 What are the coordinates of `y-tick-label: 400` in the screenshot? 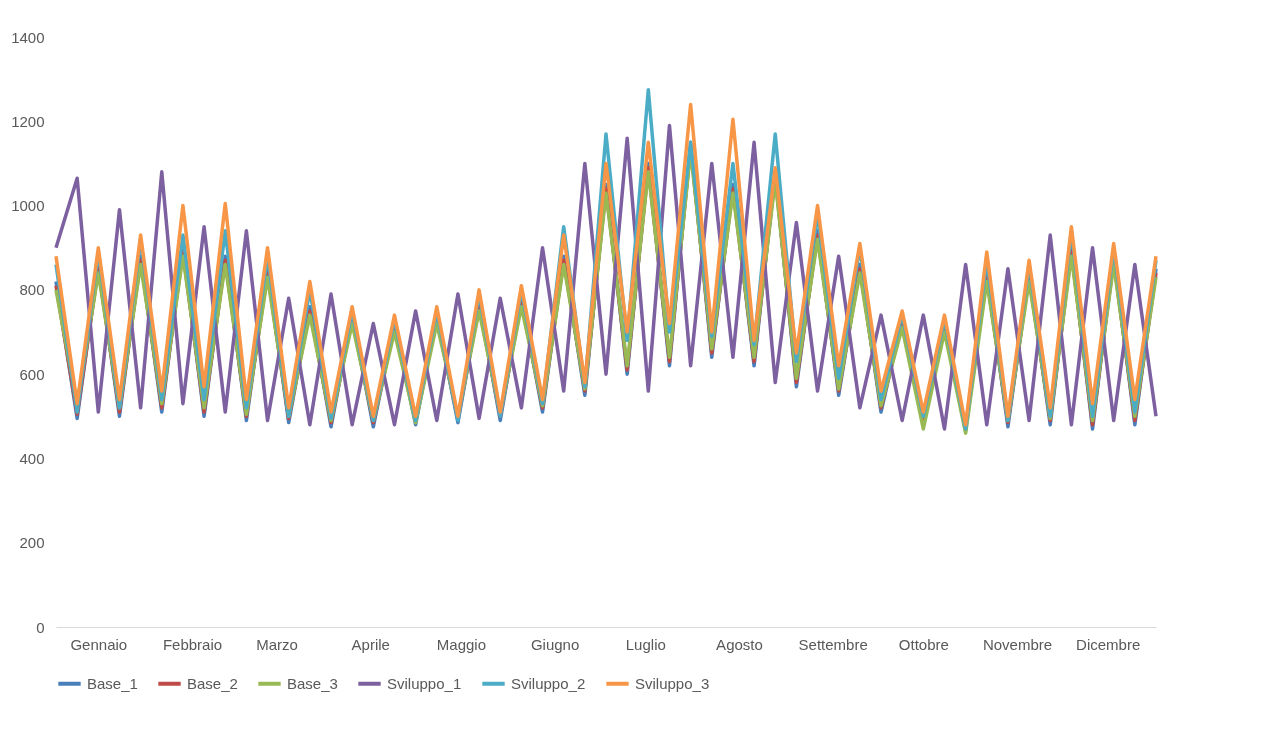 It's located at (32, 458).